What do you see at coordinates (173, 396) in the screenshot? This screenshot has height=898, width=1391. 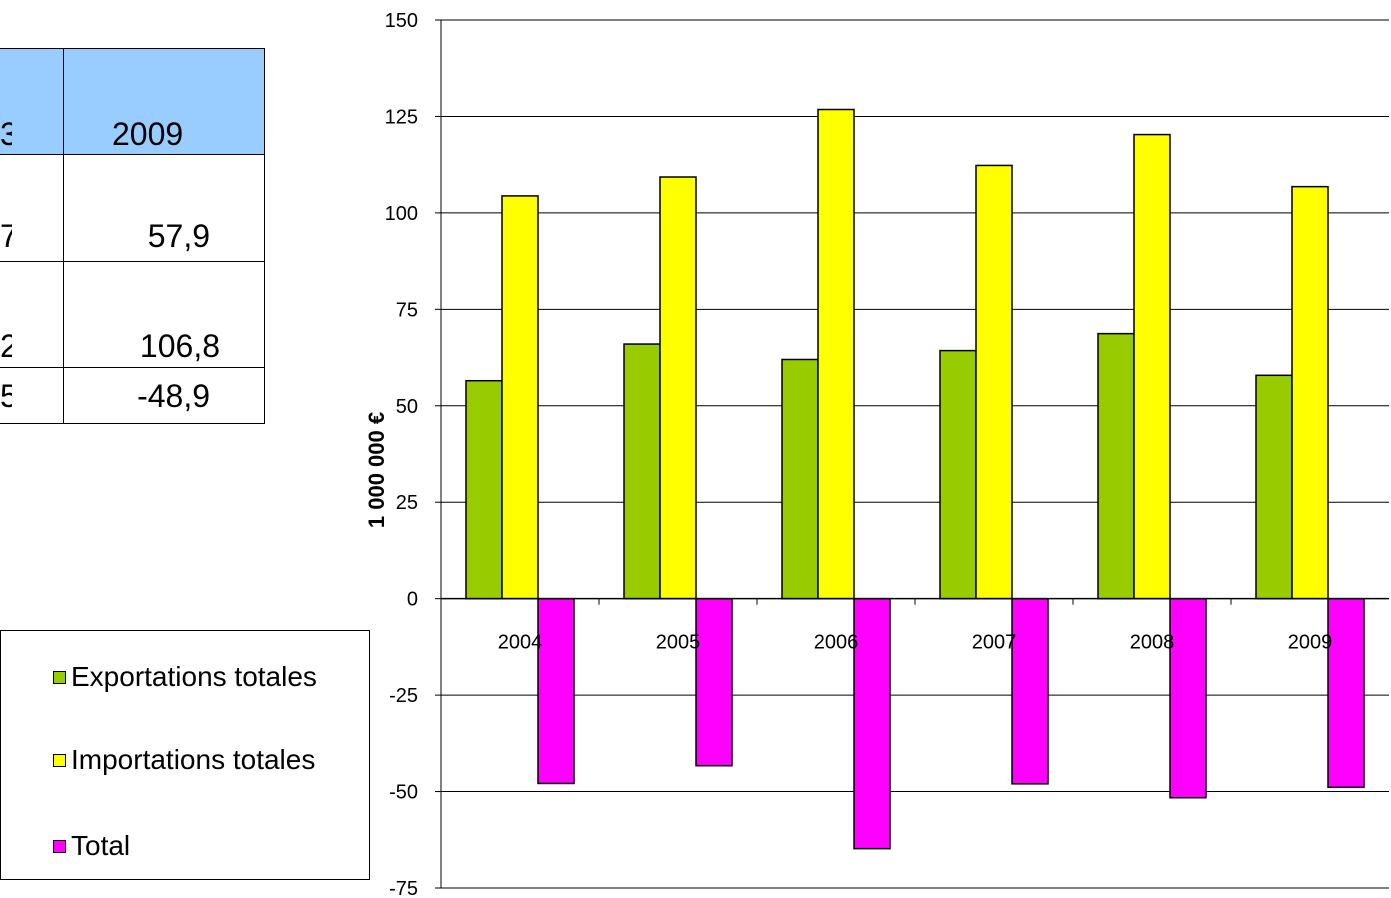 I see `table-cell: -48,9` at bounding box center [173, 396].